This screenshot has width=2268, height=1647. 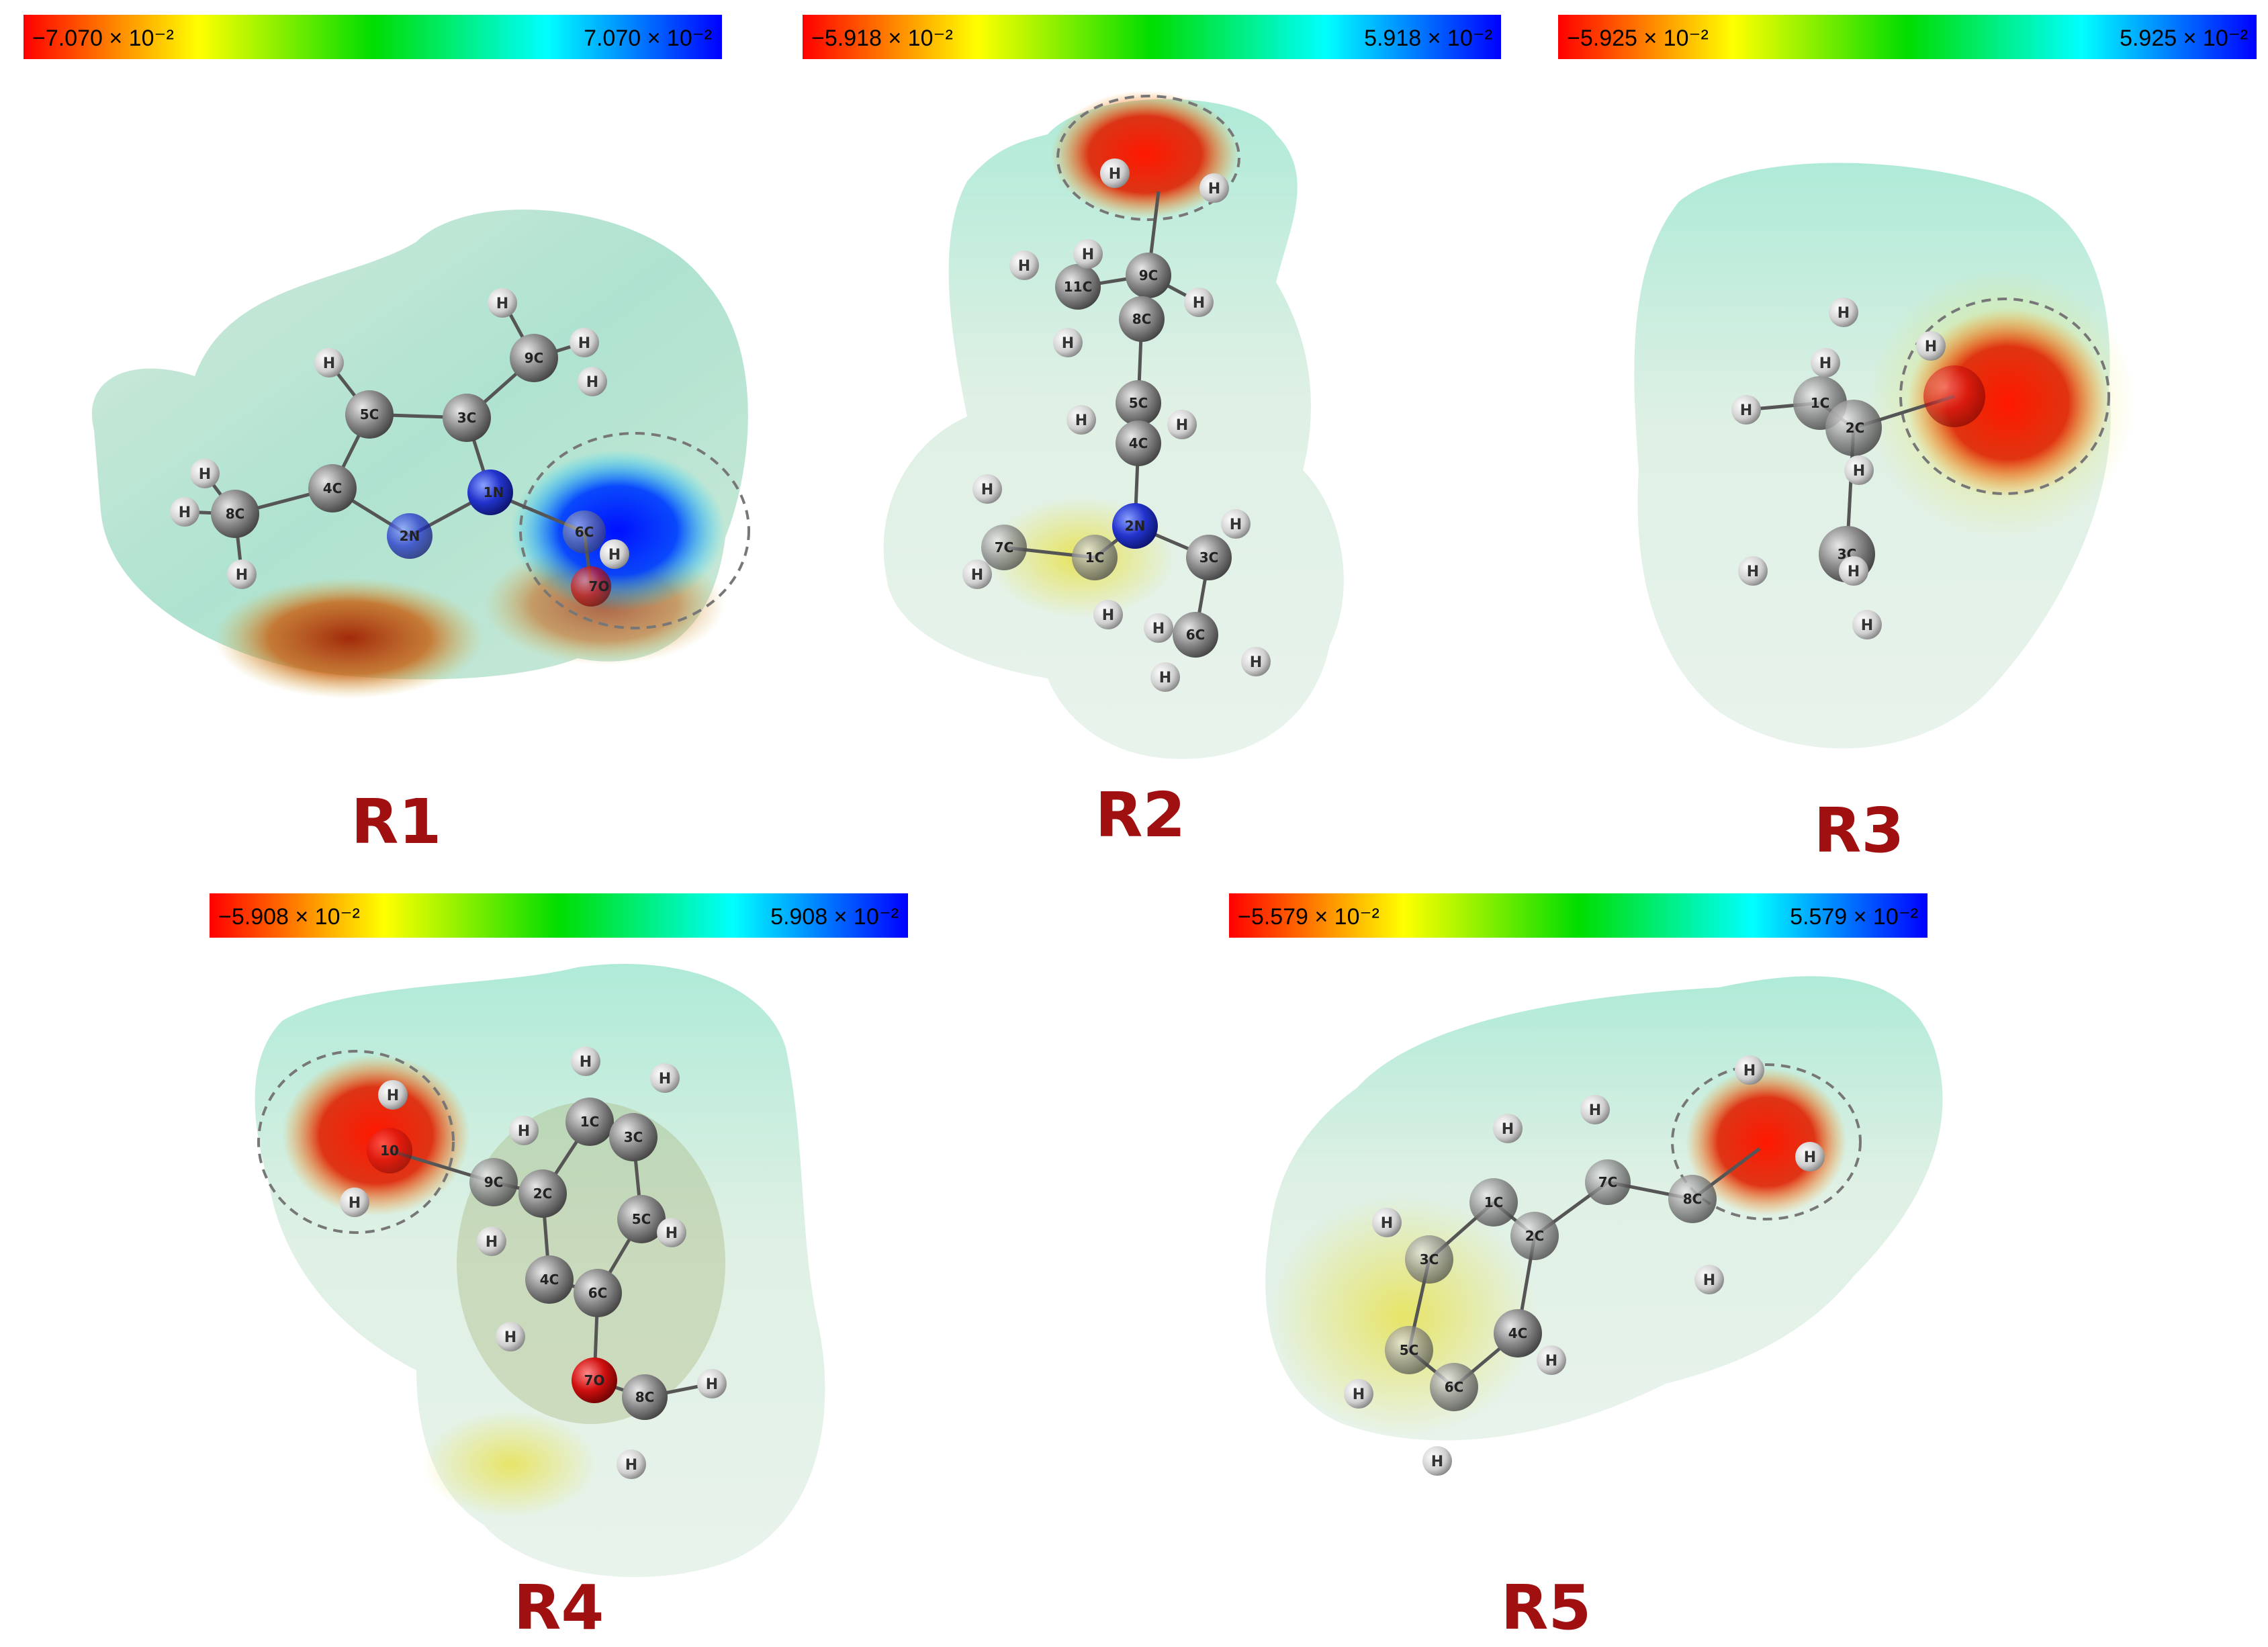 I want to click on svg-text: 11C, so click(x=1078, y=287).